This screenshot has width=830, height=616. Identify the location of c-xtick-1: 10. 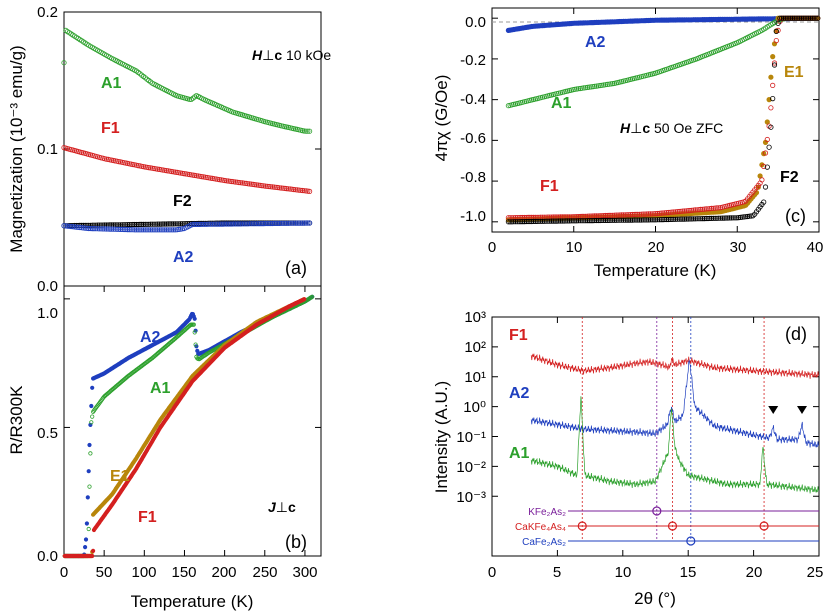
(574, 247).